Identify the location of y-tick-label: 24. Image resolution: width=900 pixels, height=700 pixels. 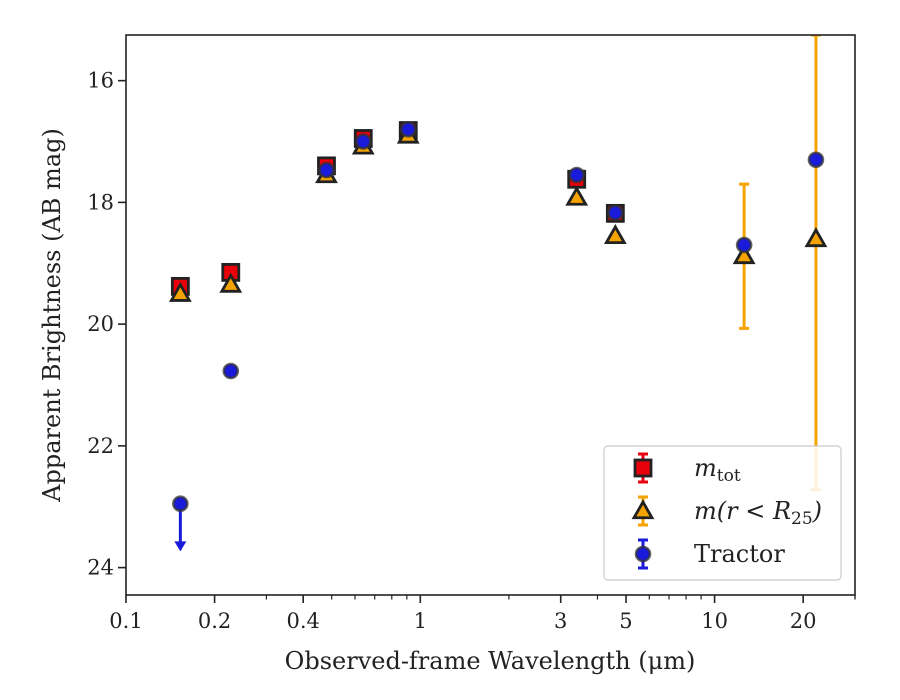
(100, 568).